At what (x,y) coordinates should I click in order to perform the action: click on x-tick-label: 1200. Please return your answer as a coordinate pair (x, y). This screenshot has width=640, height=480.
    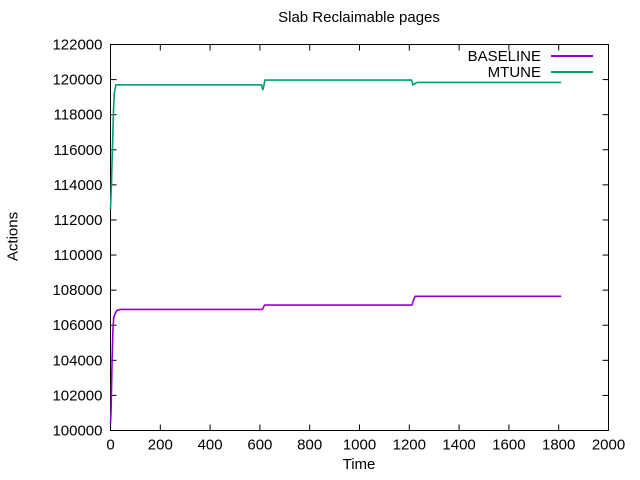
    Looking at the image, I should click on (409, 445).